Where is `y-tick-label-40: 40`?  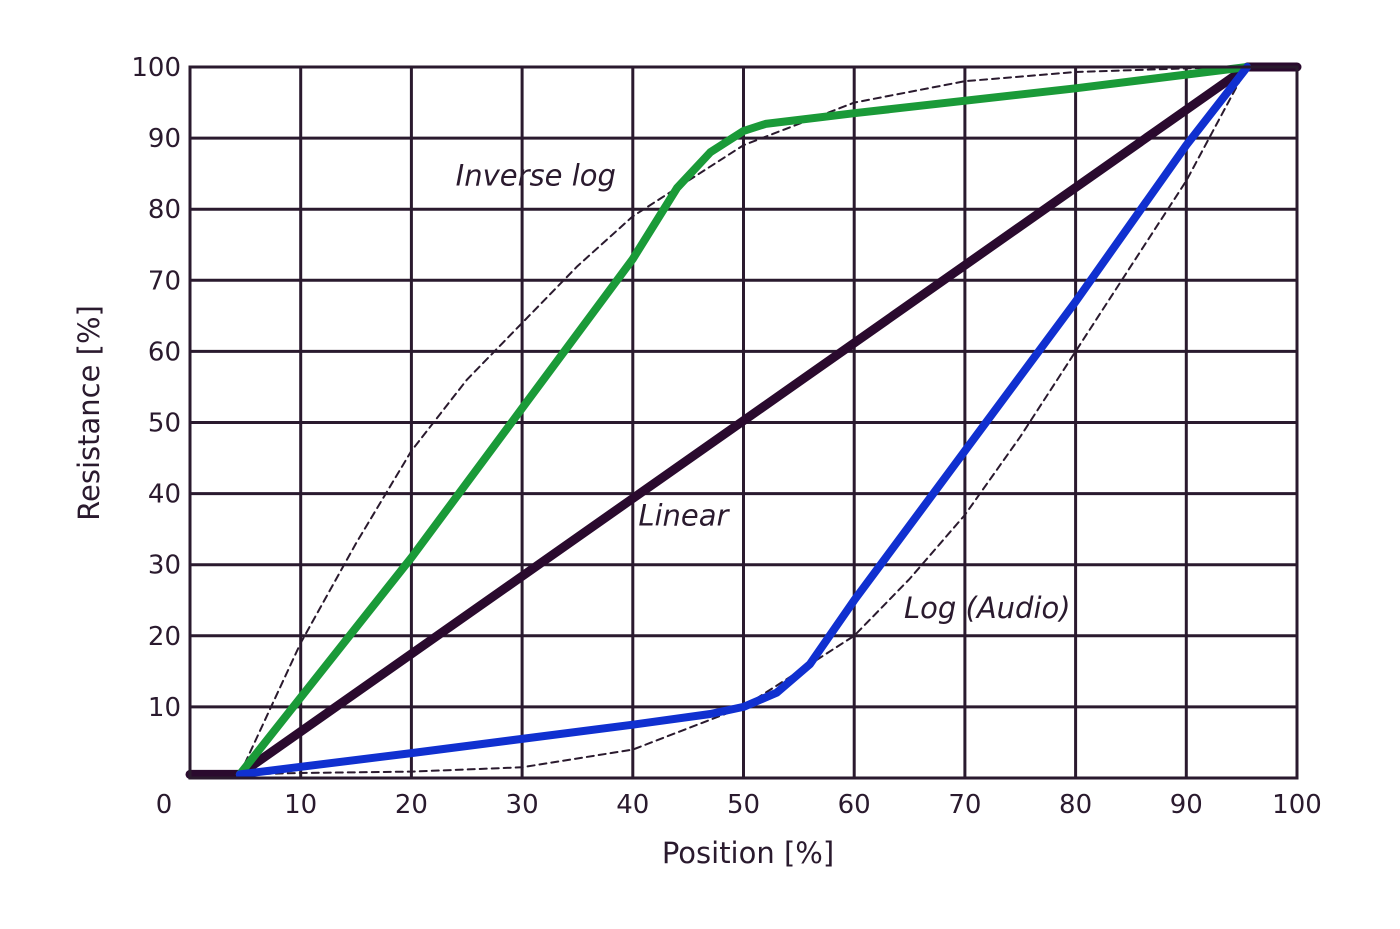 y-tick-label-40: 40 is located at coordinates (164, 495).